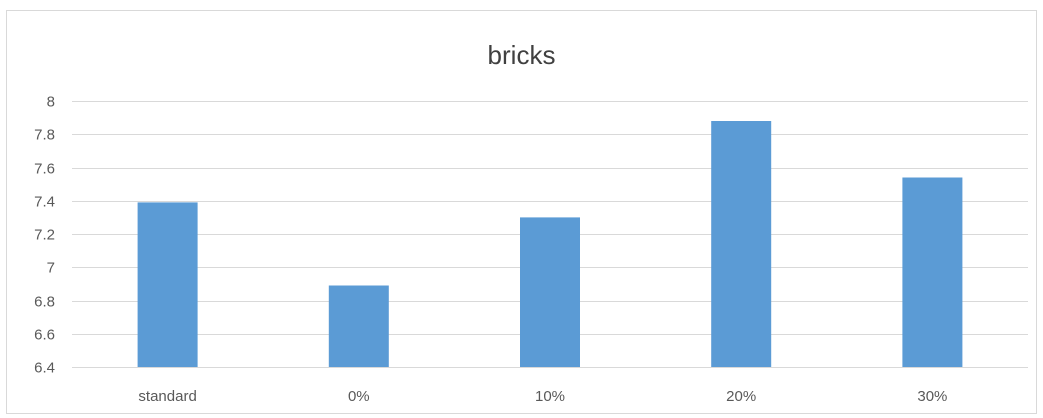 The height and width of the screenshot is (418, 1043). Describe the element at coordinates (44, 135) in the screenshot. I see `y-tick-label: 7.8` at that location.